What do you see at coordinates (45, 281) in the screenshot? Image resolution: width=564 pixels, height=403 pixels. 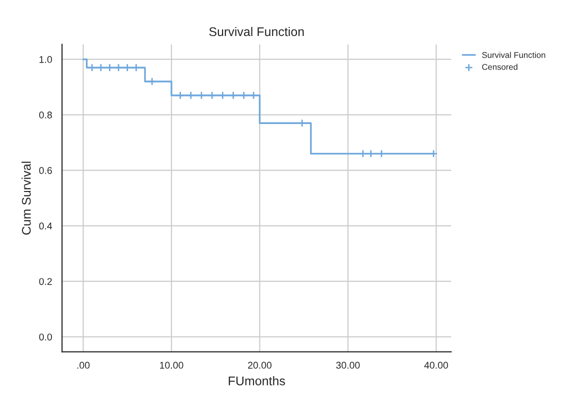 I see `y-tick-label: 0.2` at bounding box center [45, 281].